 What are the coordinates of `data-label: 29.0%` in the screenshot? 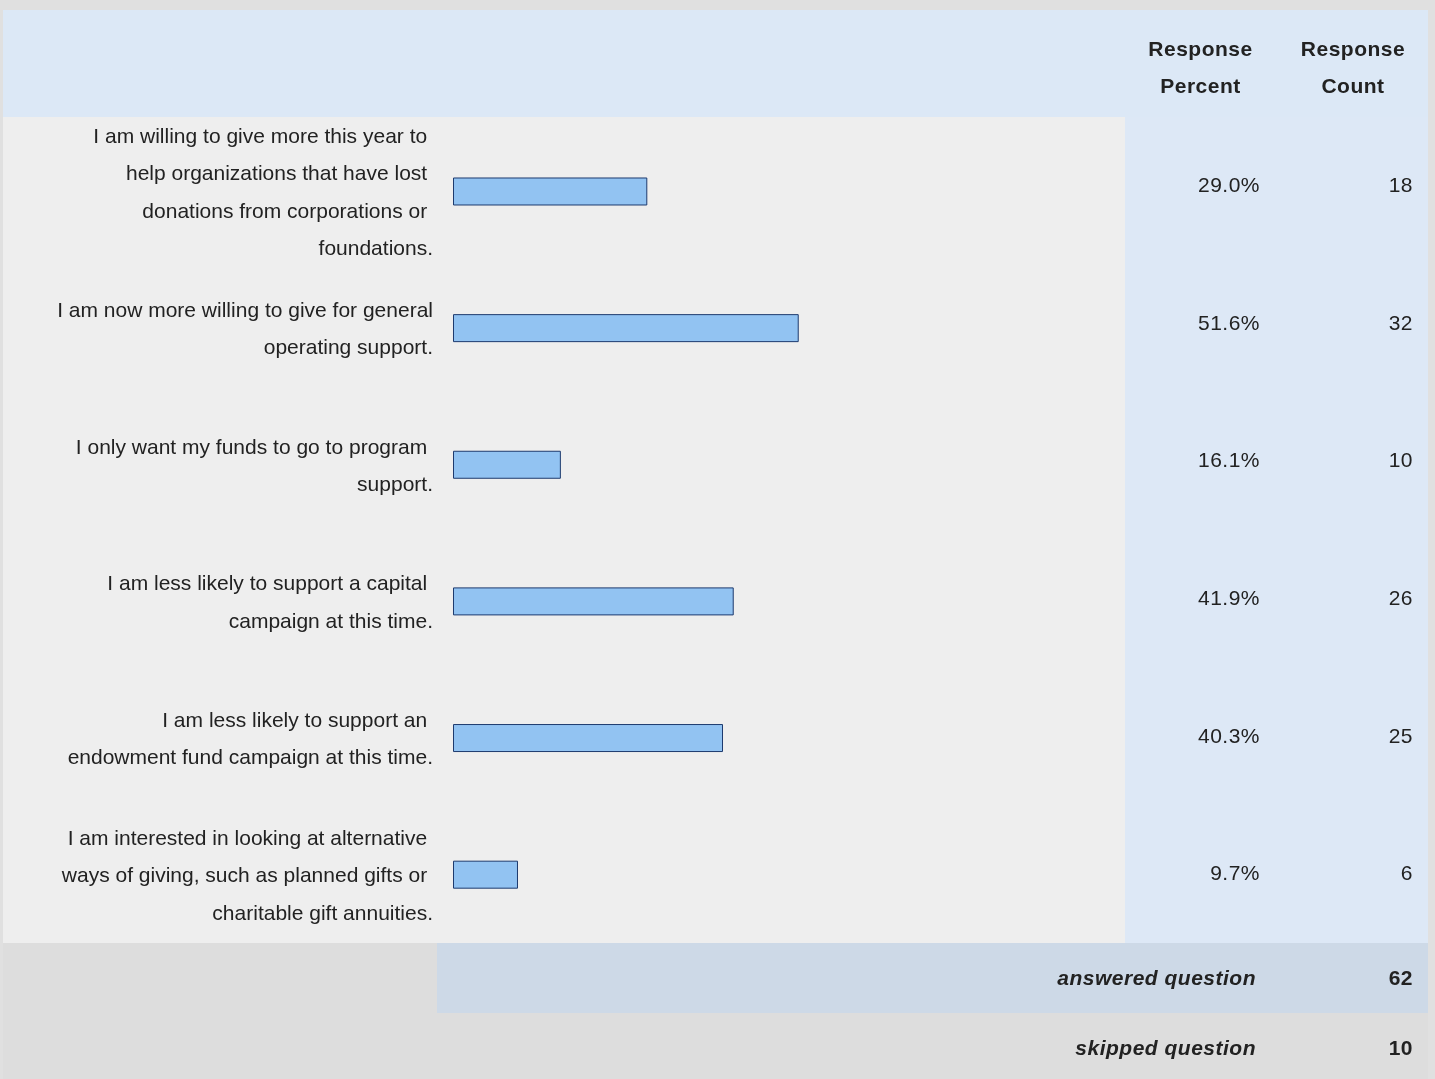 It's located at (1228, 184).